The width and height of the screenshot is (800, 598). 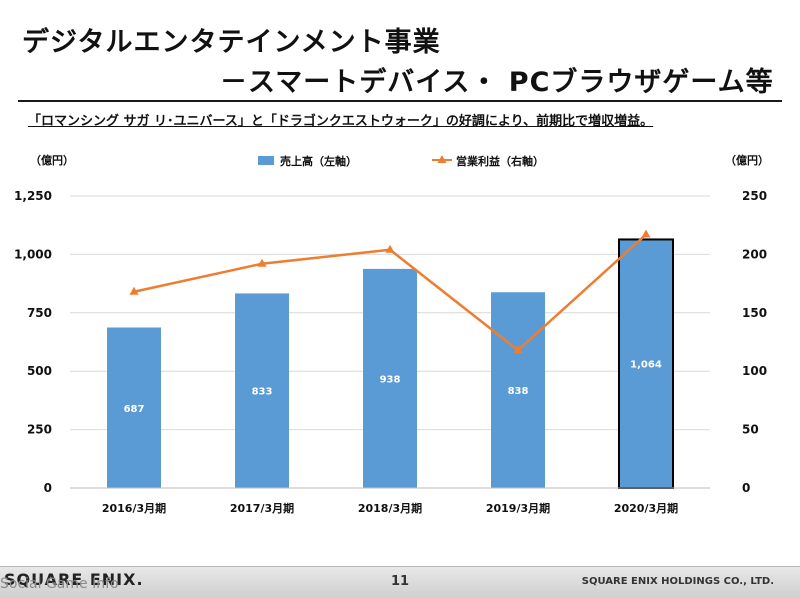 I want to click on y-right-tick-label: 250, so click(x=754, y=196).